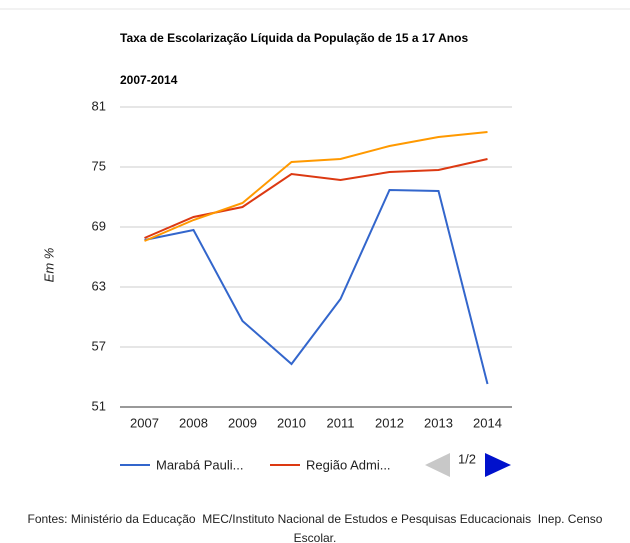 This screenshot has height=543, width=630. I want to click on y-tick-label: 57, so click(99, 345).